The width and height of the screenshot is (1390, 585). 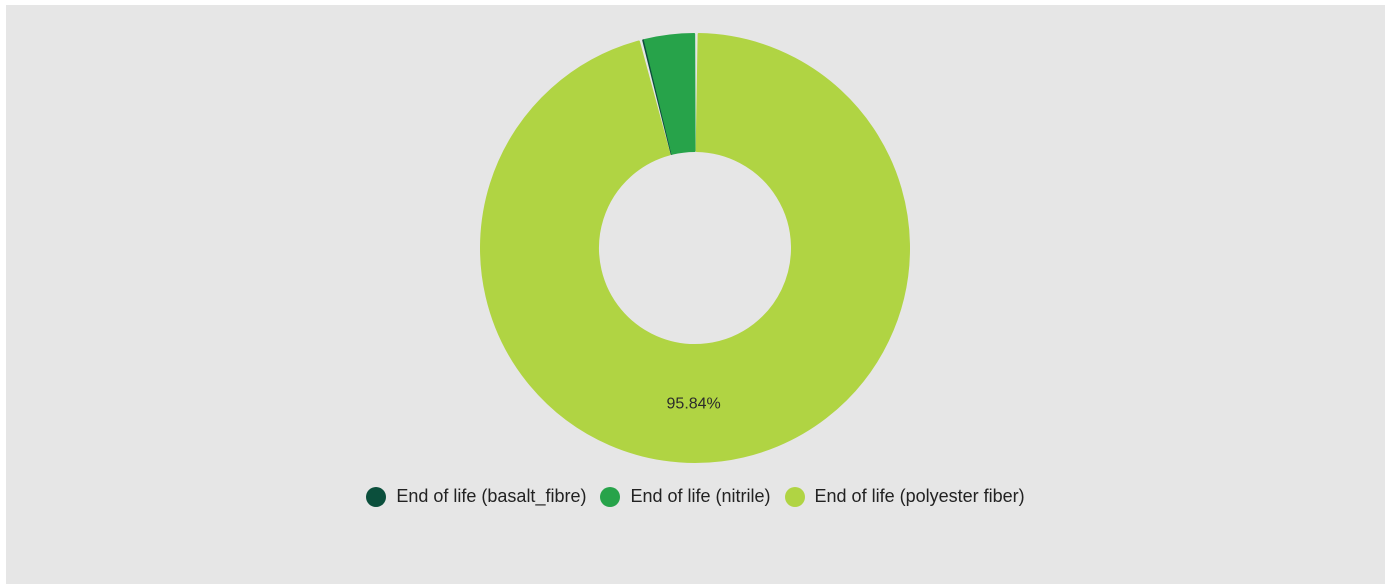 I want to click on legend-item-2: End of life (polyester fiber), so click(x=904, y=496).